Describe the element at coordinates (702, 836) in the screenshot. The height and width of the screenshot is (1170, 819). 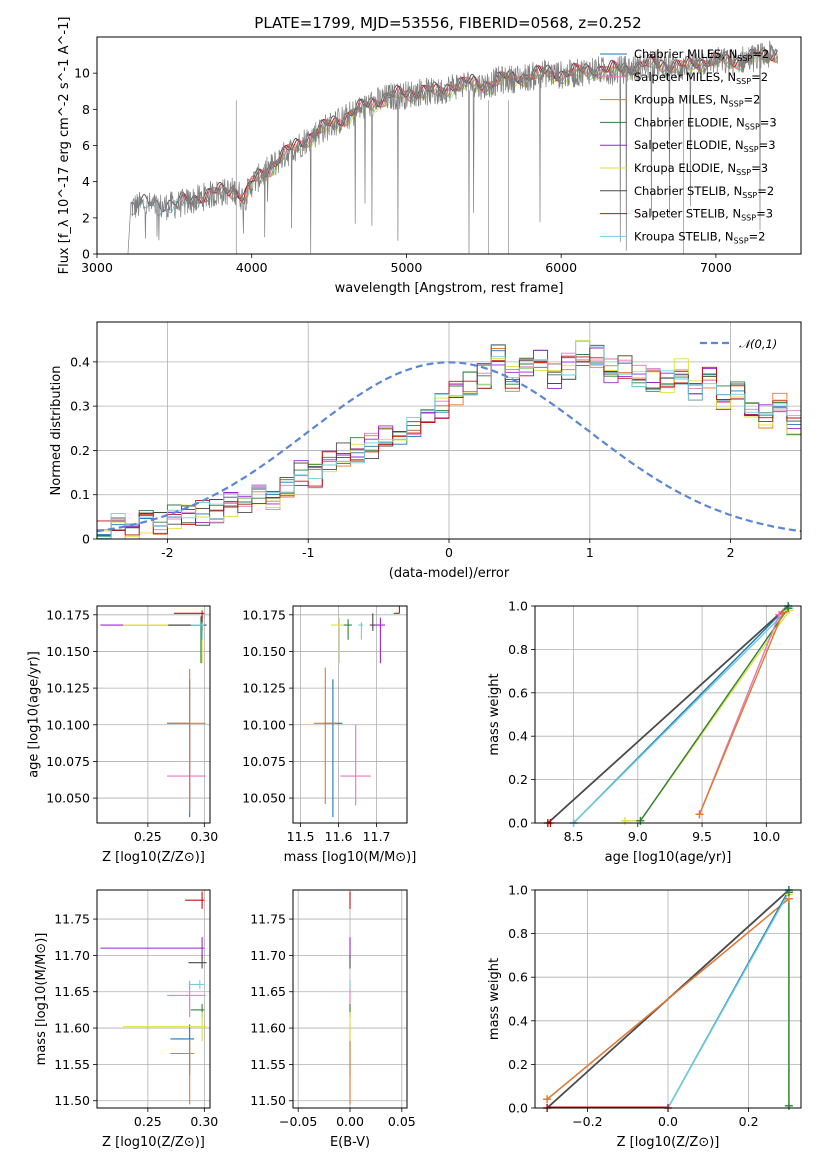
I see `x-tick-label: 9.5` at that location.